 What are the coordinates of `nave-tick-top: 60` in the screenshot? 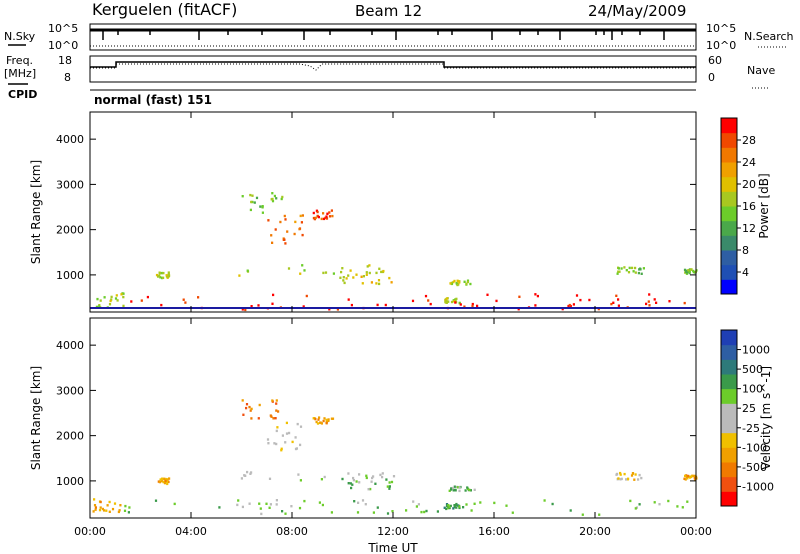 It's located at (715, 60).